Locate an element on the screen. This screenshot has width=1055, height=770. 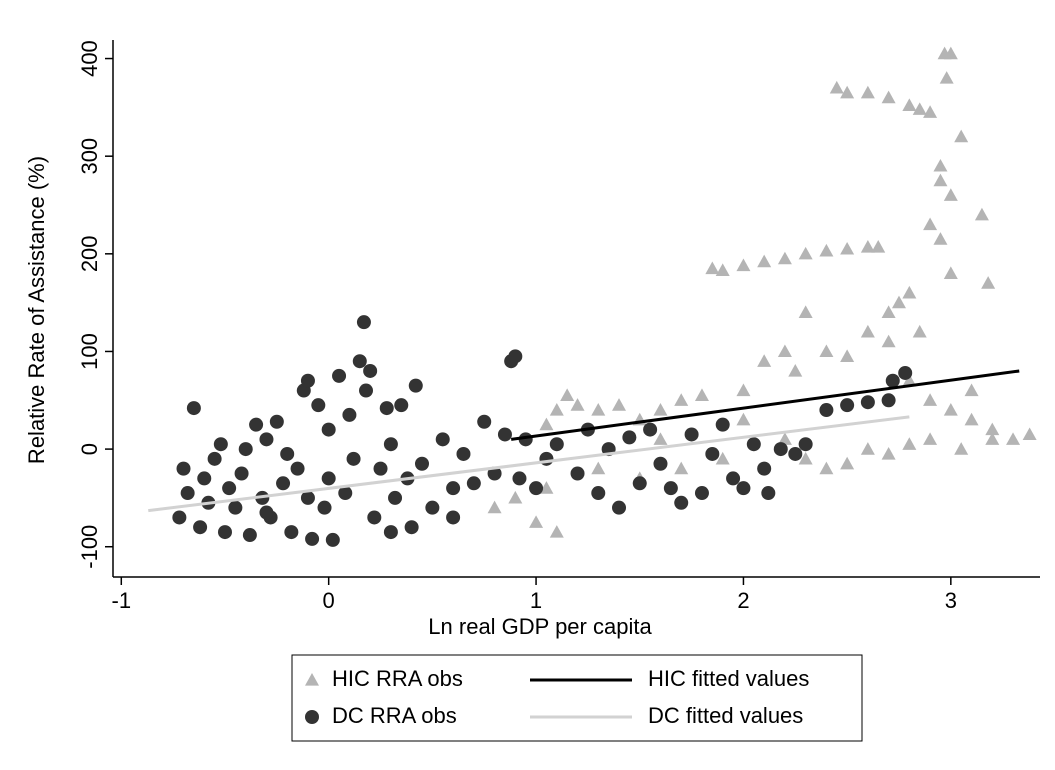
legend-box is located at coordinates (577, 698).